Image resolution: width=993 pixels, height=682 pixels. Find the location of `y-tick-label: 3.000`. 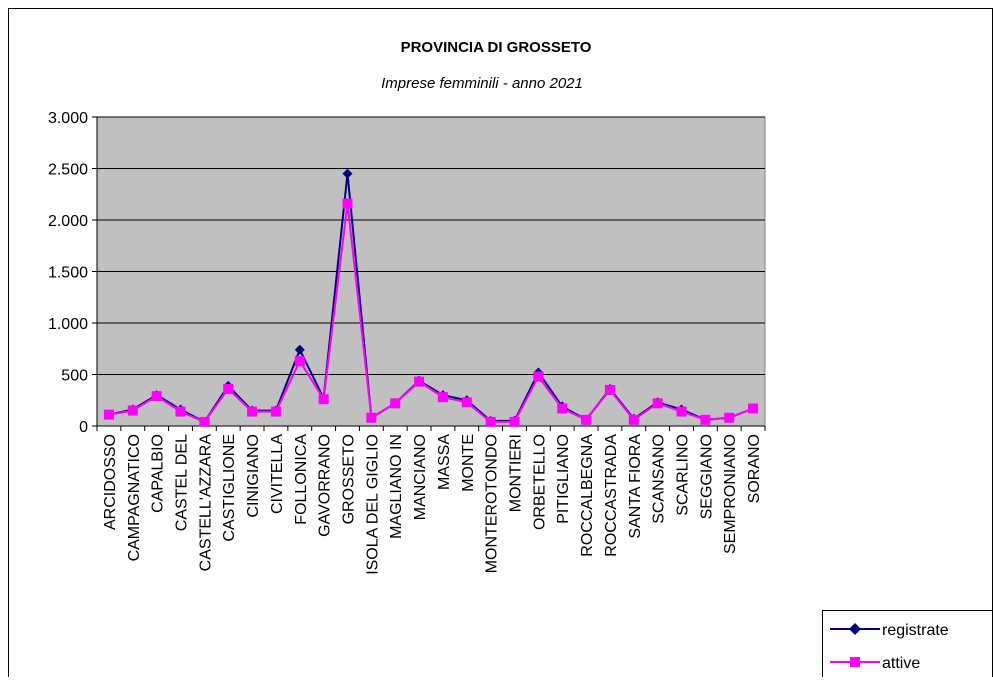

y-tick-label: 3.000 is located at coordinates (68, 118).